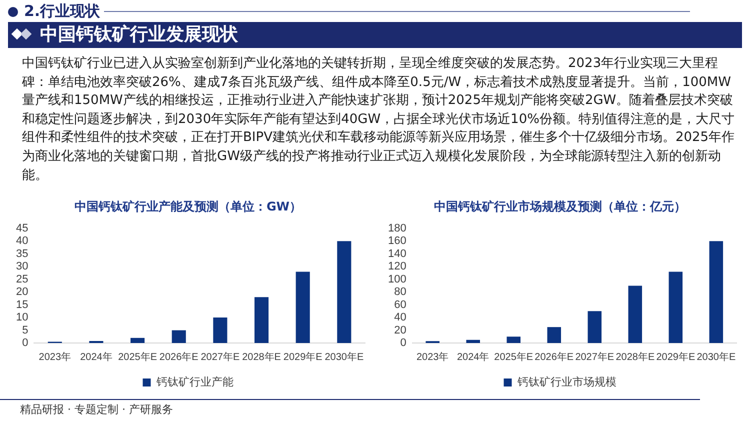 Image resolution: width=750 pixels, height=421 pixels. I want to click on y-tick-label: 10, so click(22, 318).